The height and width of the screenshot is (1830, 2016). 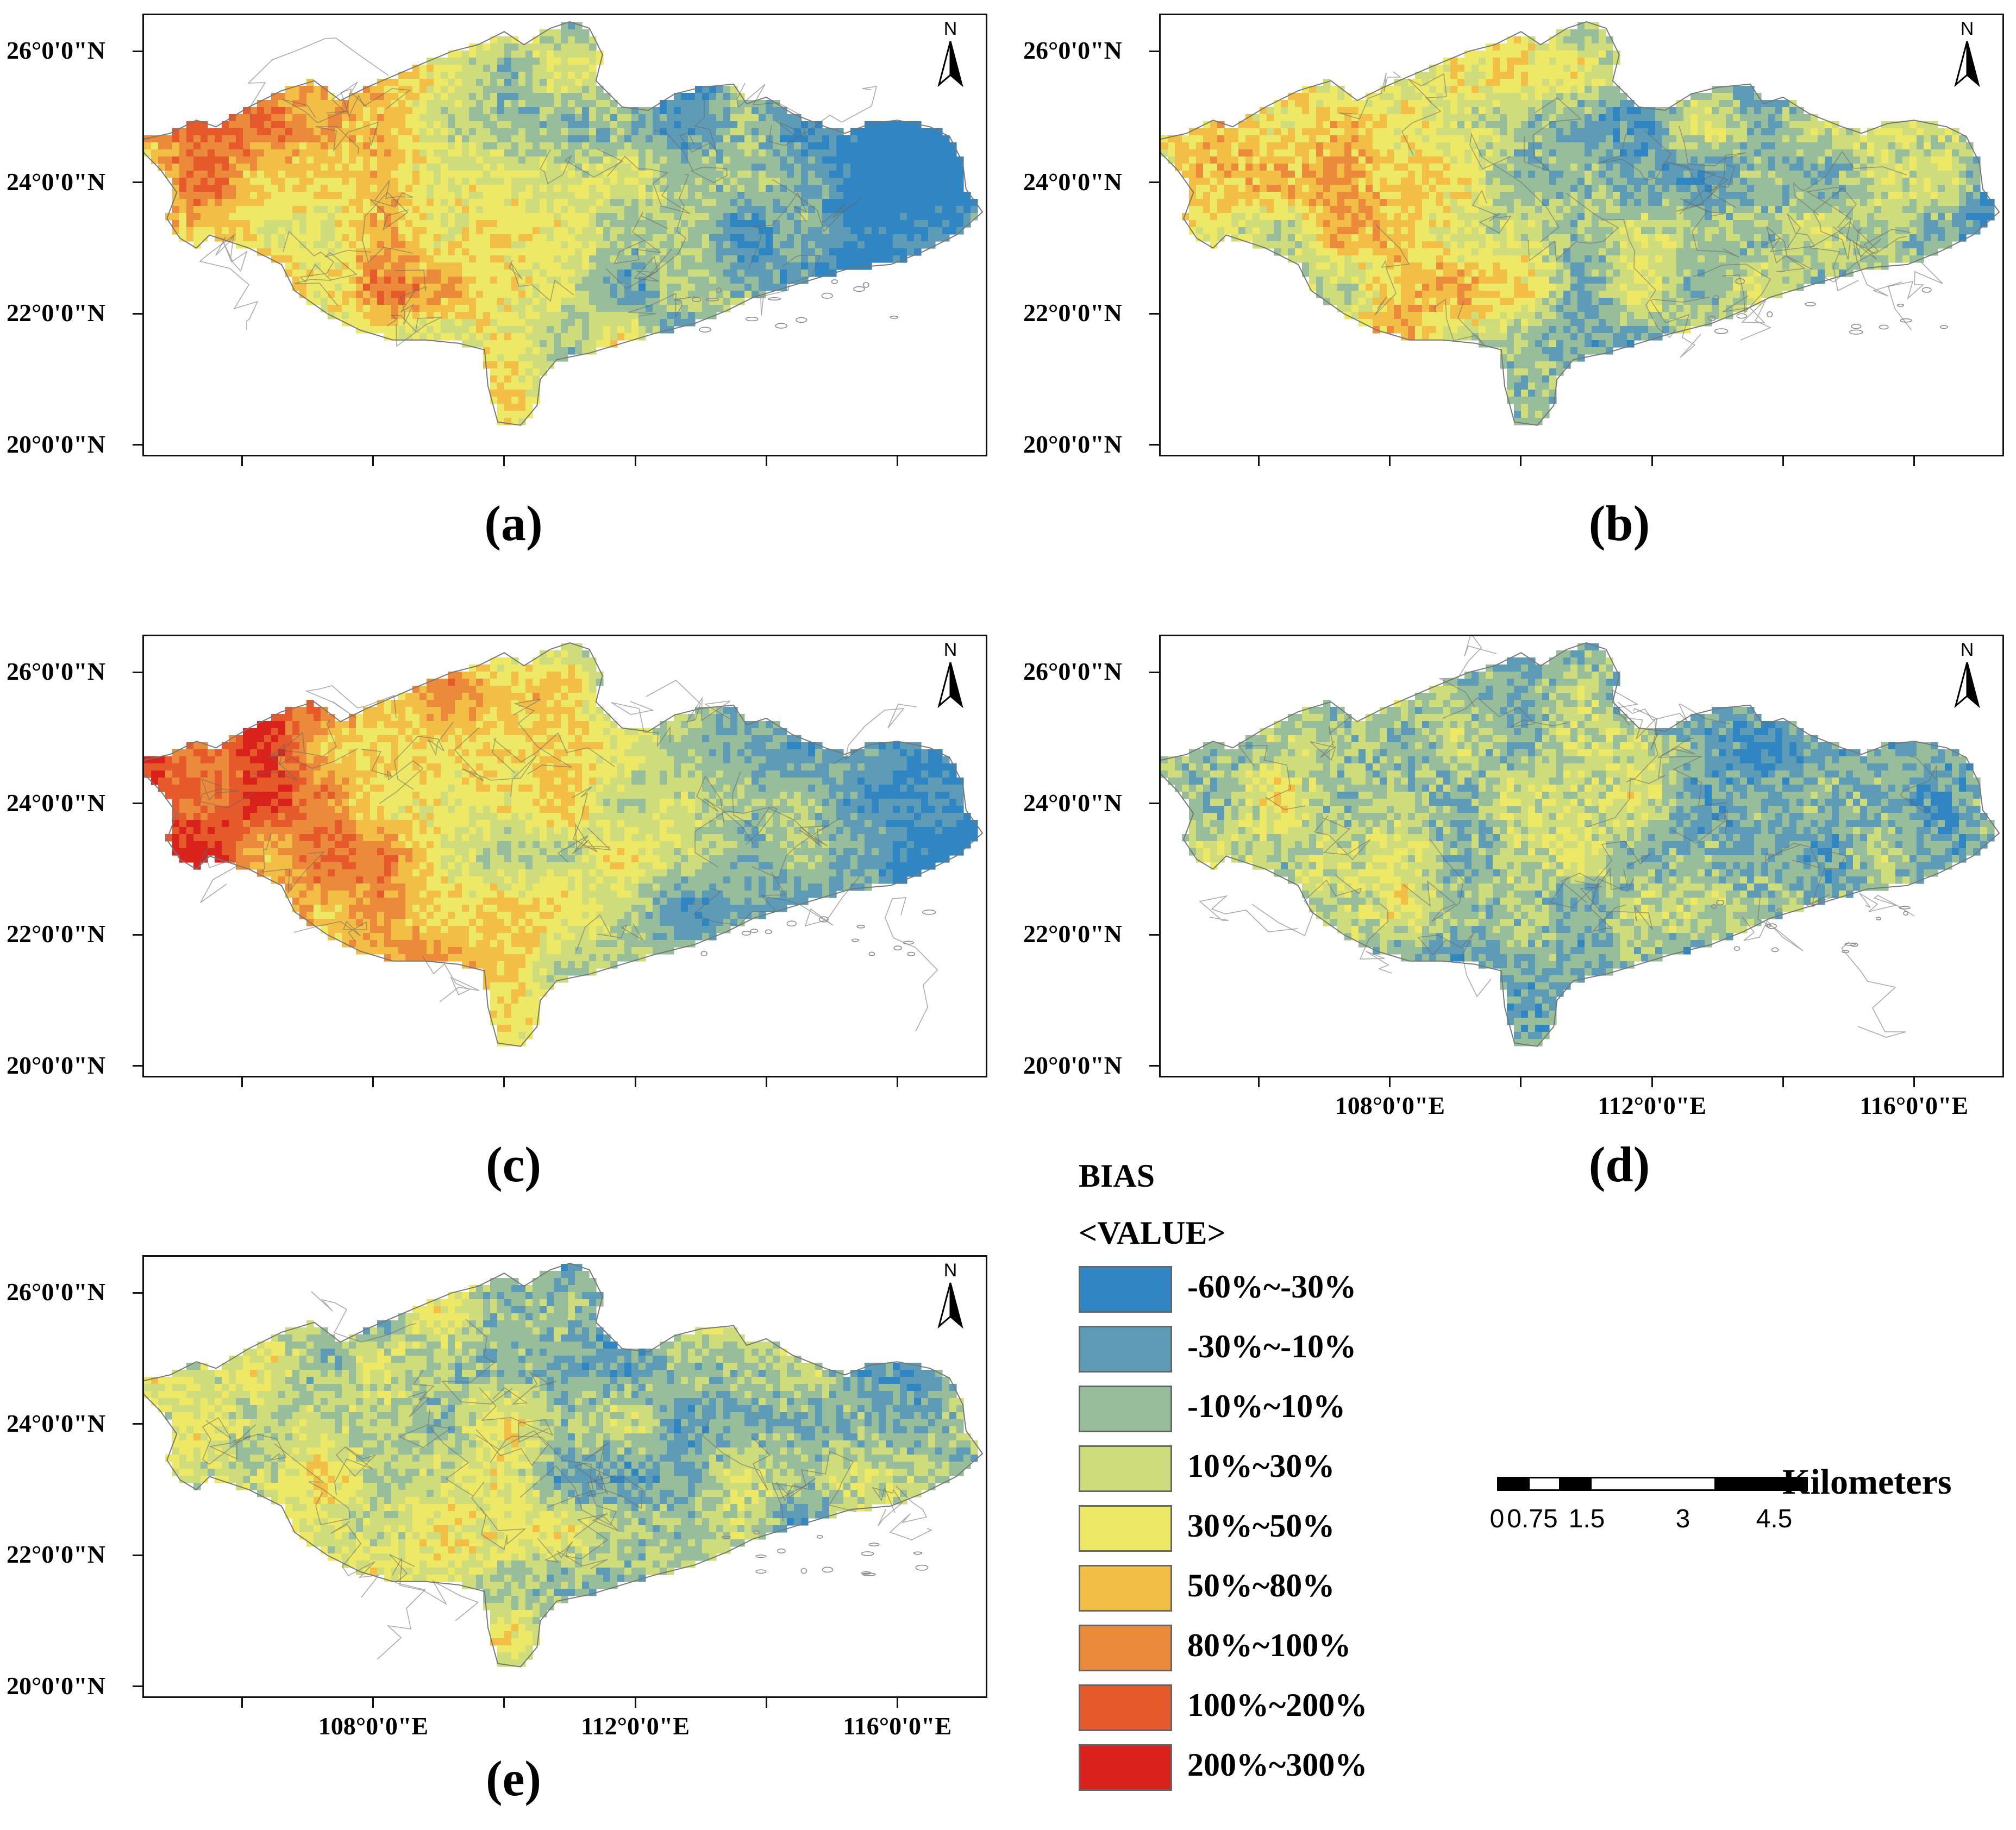 I want to click on island-outline, so click(x=719, y=290).